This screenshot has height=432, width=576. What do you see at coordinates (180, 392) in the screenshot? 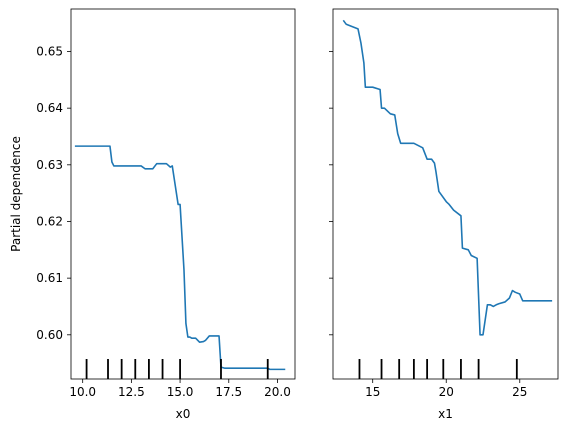
I see `x-tick-label: 15.0` at bounding box center [180, 392].